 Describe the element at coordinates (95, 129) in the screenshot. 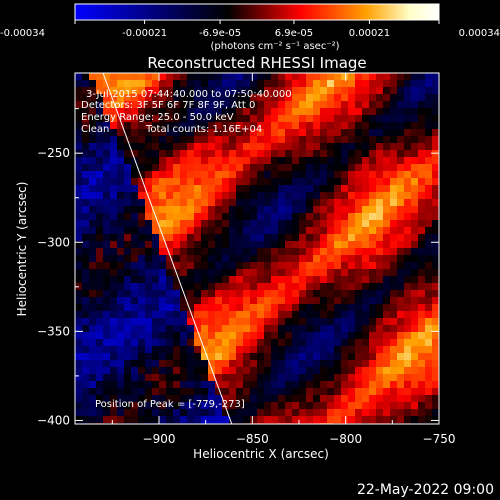

I see `annotation-method: Clean` at that location.